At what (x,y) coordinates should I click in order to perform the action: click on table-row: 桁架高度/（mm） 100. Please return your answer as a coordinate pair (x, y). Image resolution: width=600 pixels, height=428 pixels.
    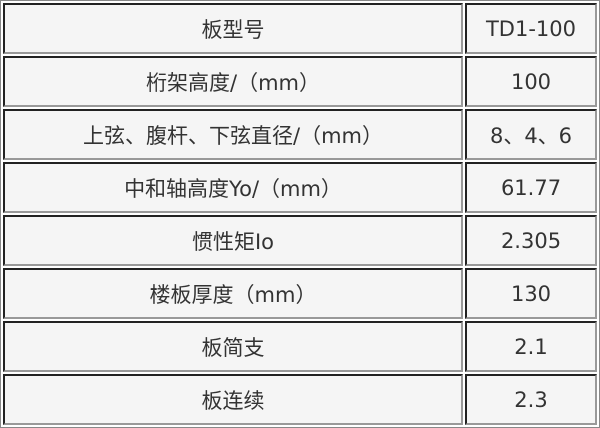
    Looking at the image, I should click on (300, 81).